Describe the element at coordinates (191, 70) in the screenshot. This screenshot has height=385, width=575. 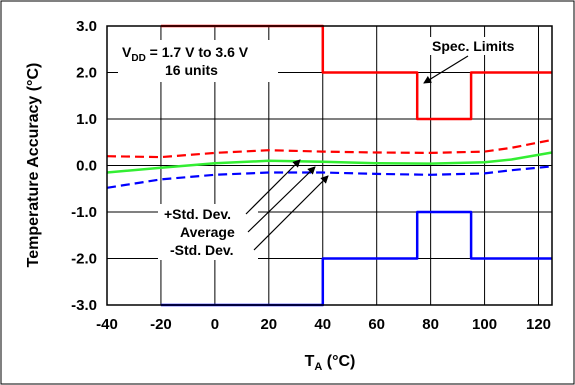
I see `units-condition: 16 units` at that location.